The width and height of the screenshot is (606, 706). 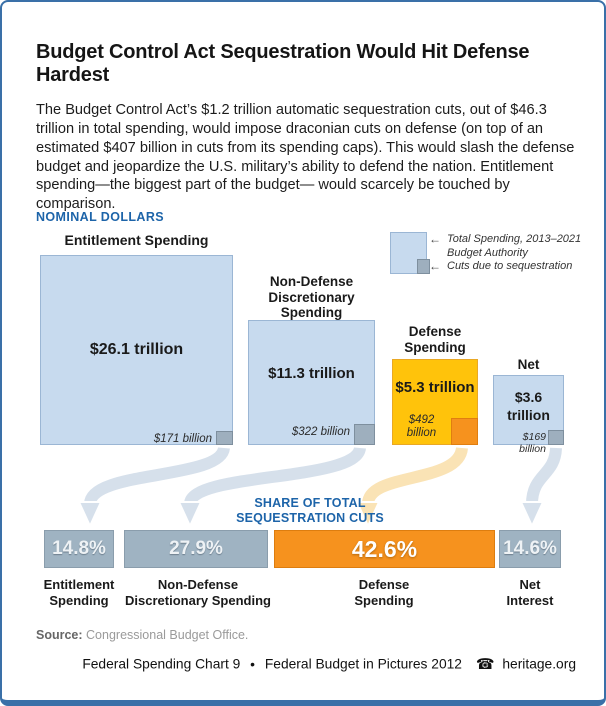 I want to click on entitlement-spending-label: Entitlement Spending, so click(x=136, y=240).